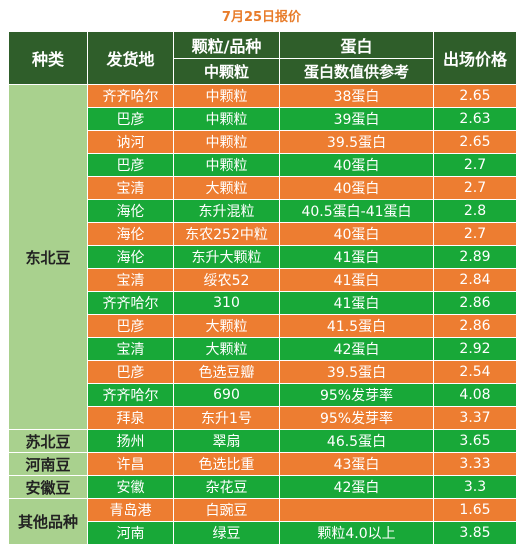 The image size is (523, 553). I want to click on table-row: 巴彦 中颗粒 39蛋白 2.63, so click(263, 119).